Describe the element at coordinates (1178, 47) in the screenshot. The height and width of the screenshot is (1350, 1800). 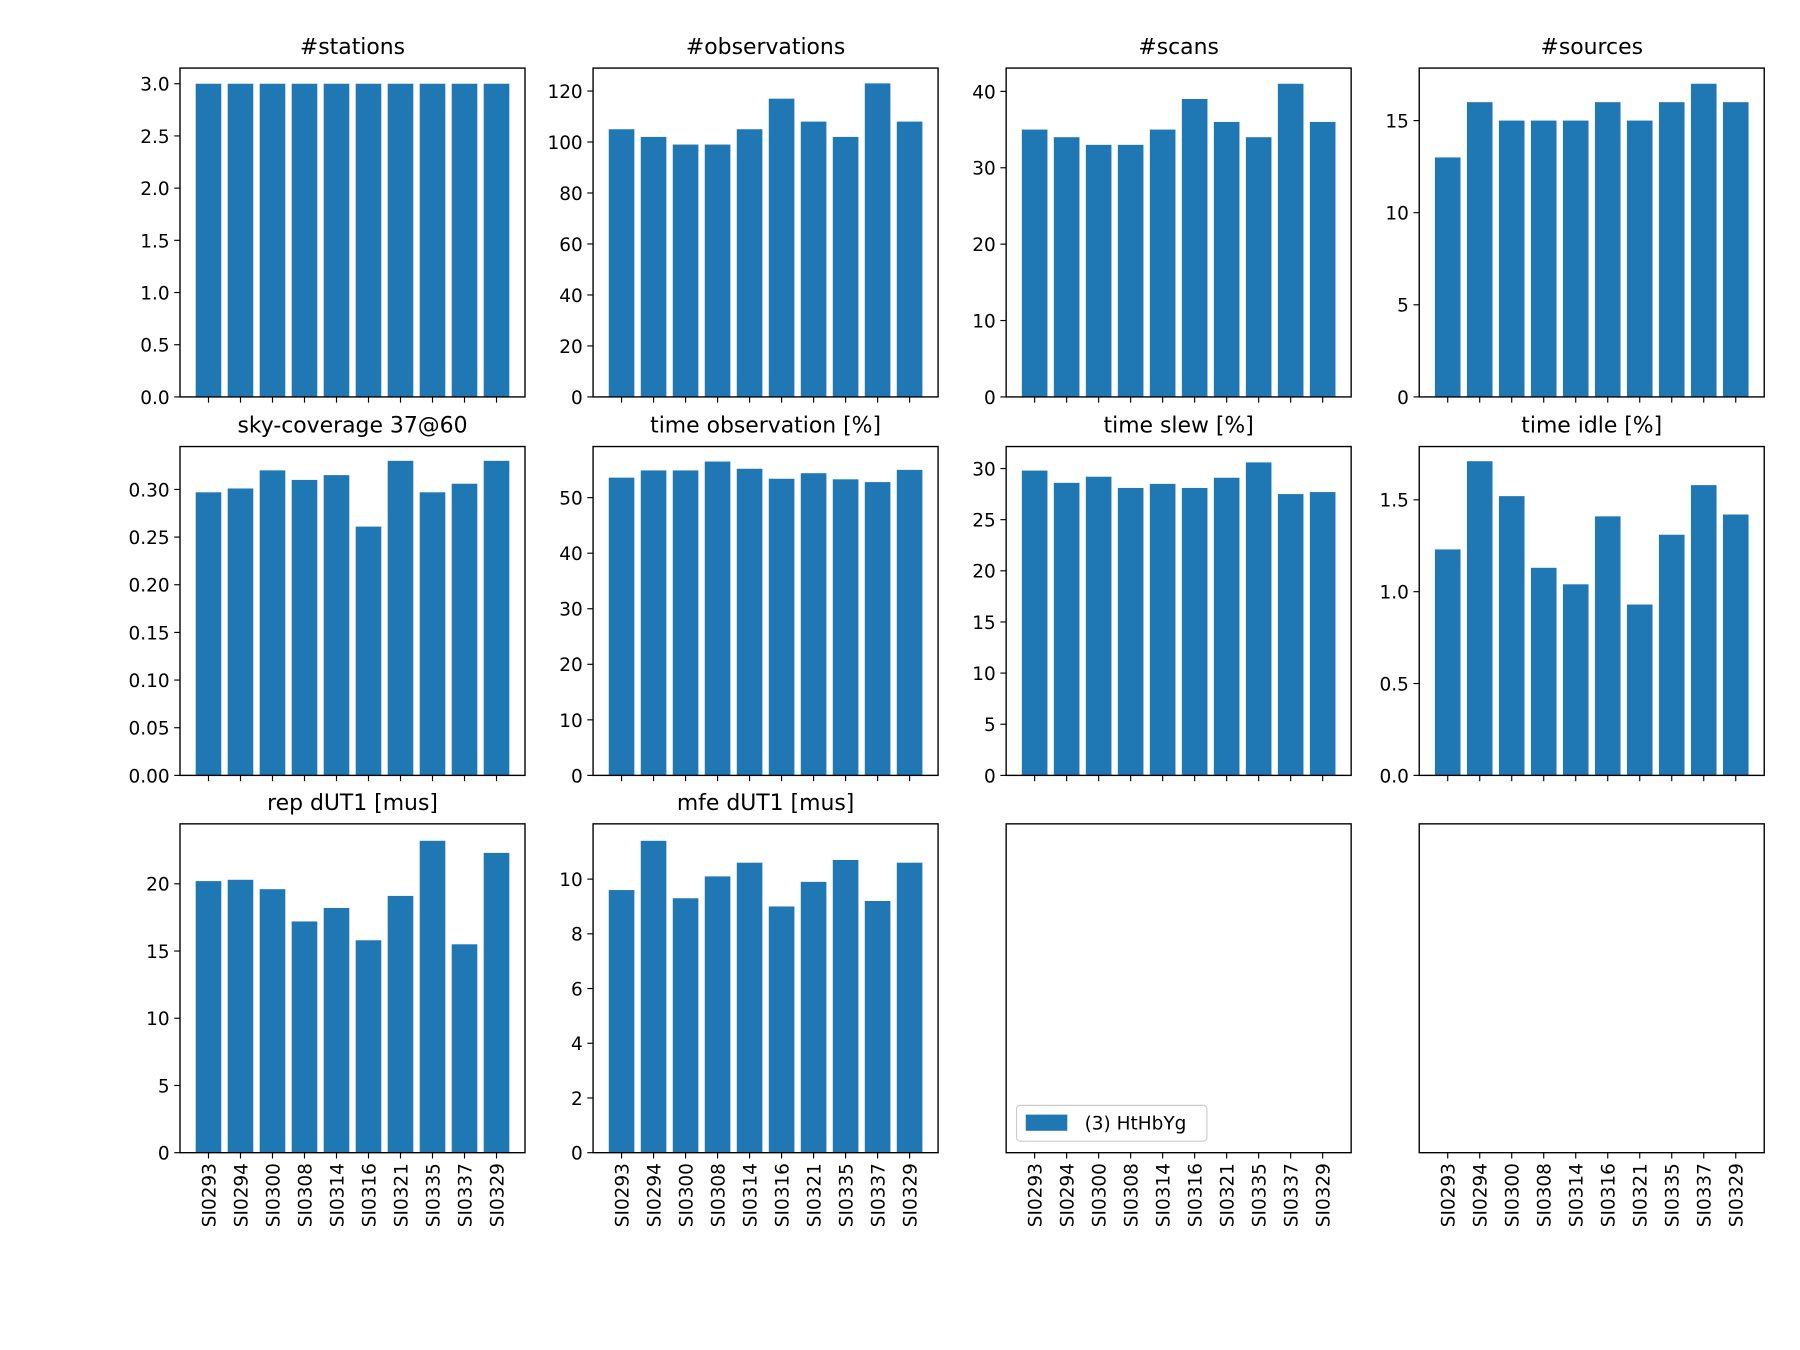
I see `panel-title: #scans` at that location.